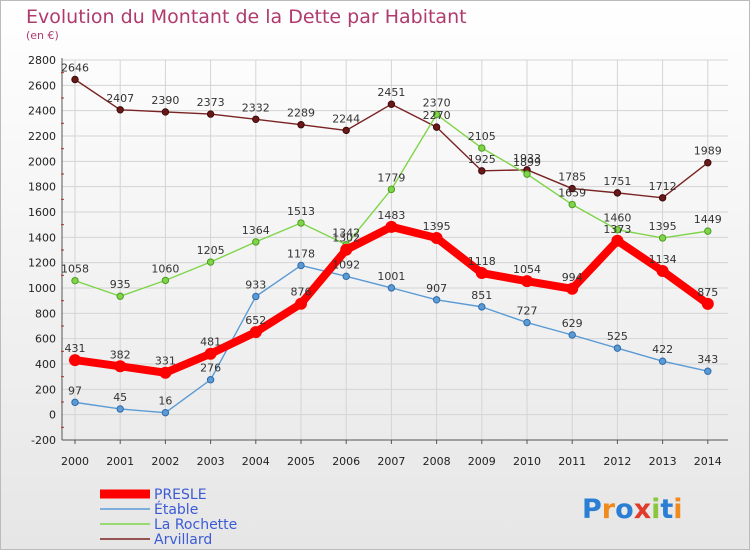  I want to click on data-label--table: 1001, so click(391, 276).